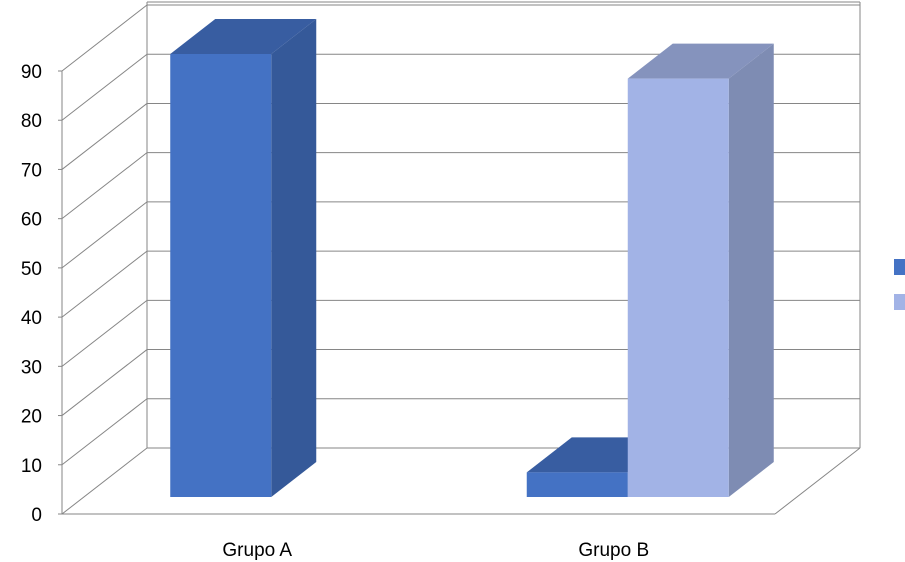 Image resolution: width=905 pixels, height=562 pixels. Describe the element at coordinates (31, 466) in the screenshot. I see `y-axis-tick-label: 10` at that location.